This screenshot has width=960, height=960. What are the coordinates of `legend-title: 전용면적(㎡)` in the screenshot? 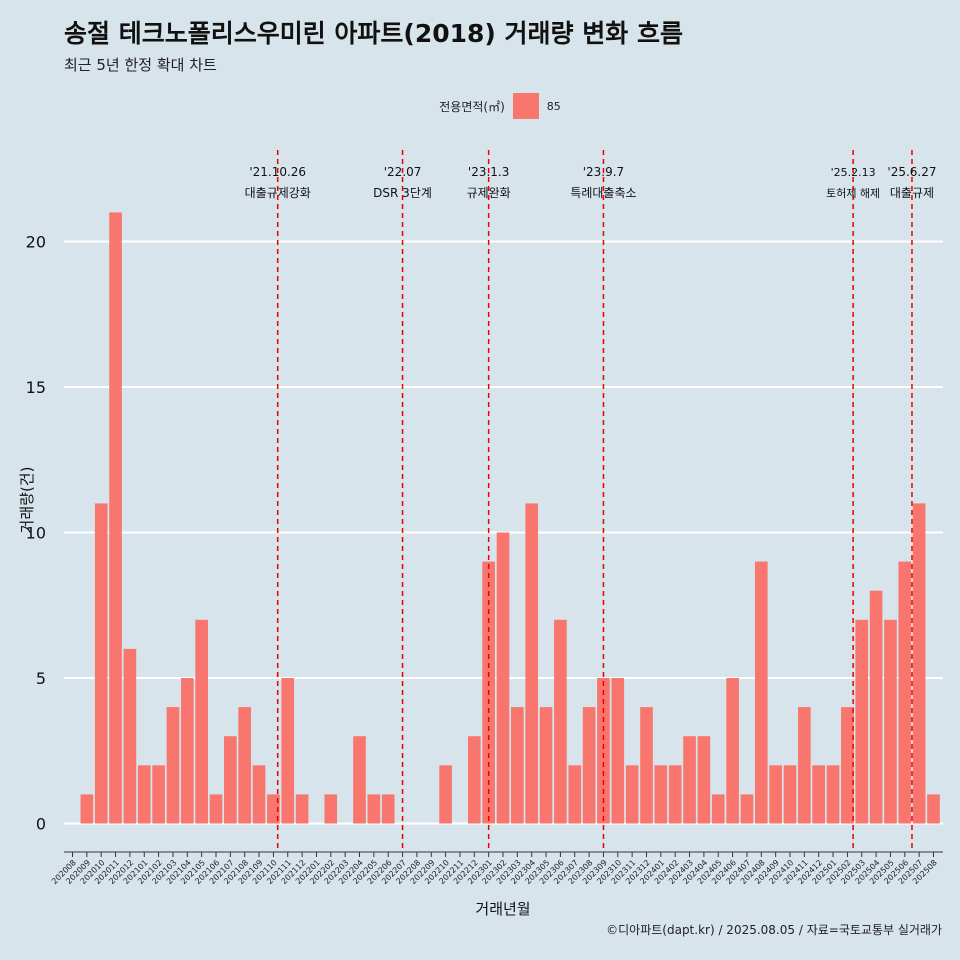 It's located at (472, 106).